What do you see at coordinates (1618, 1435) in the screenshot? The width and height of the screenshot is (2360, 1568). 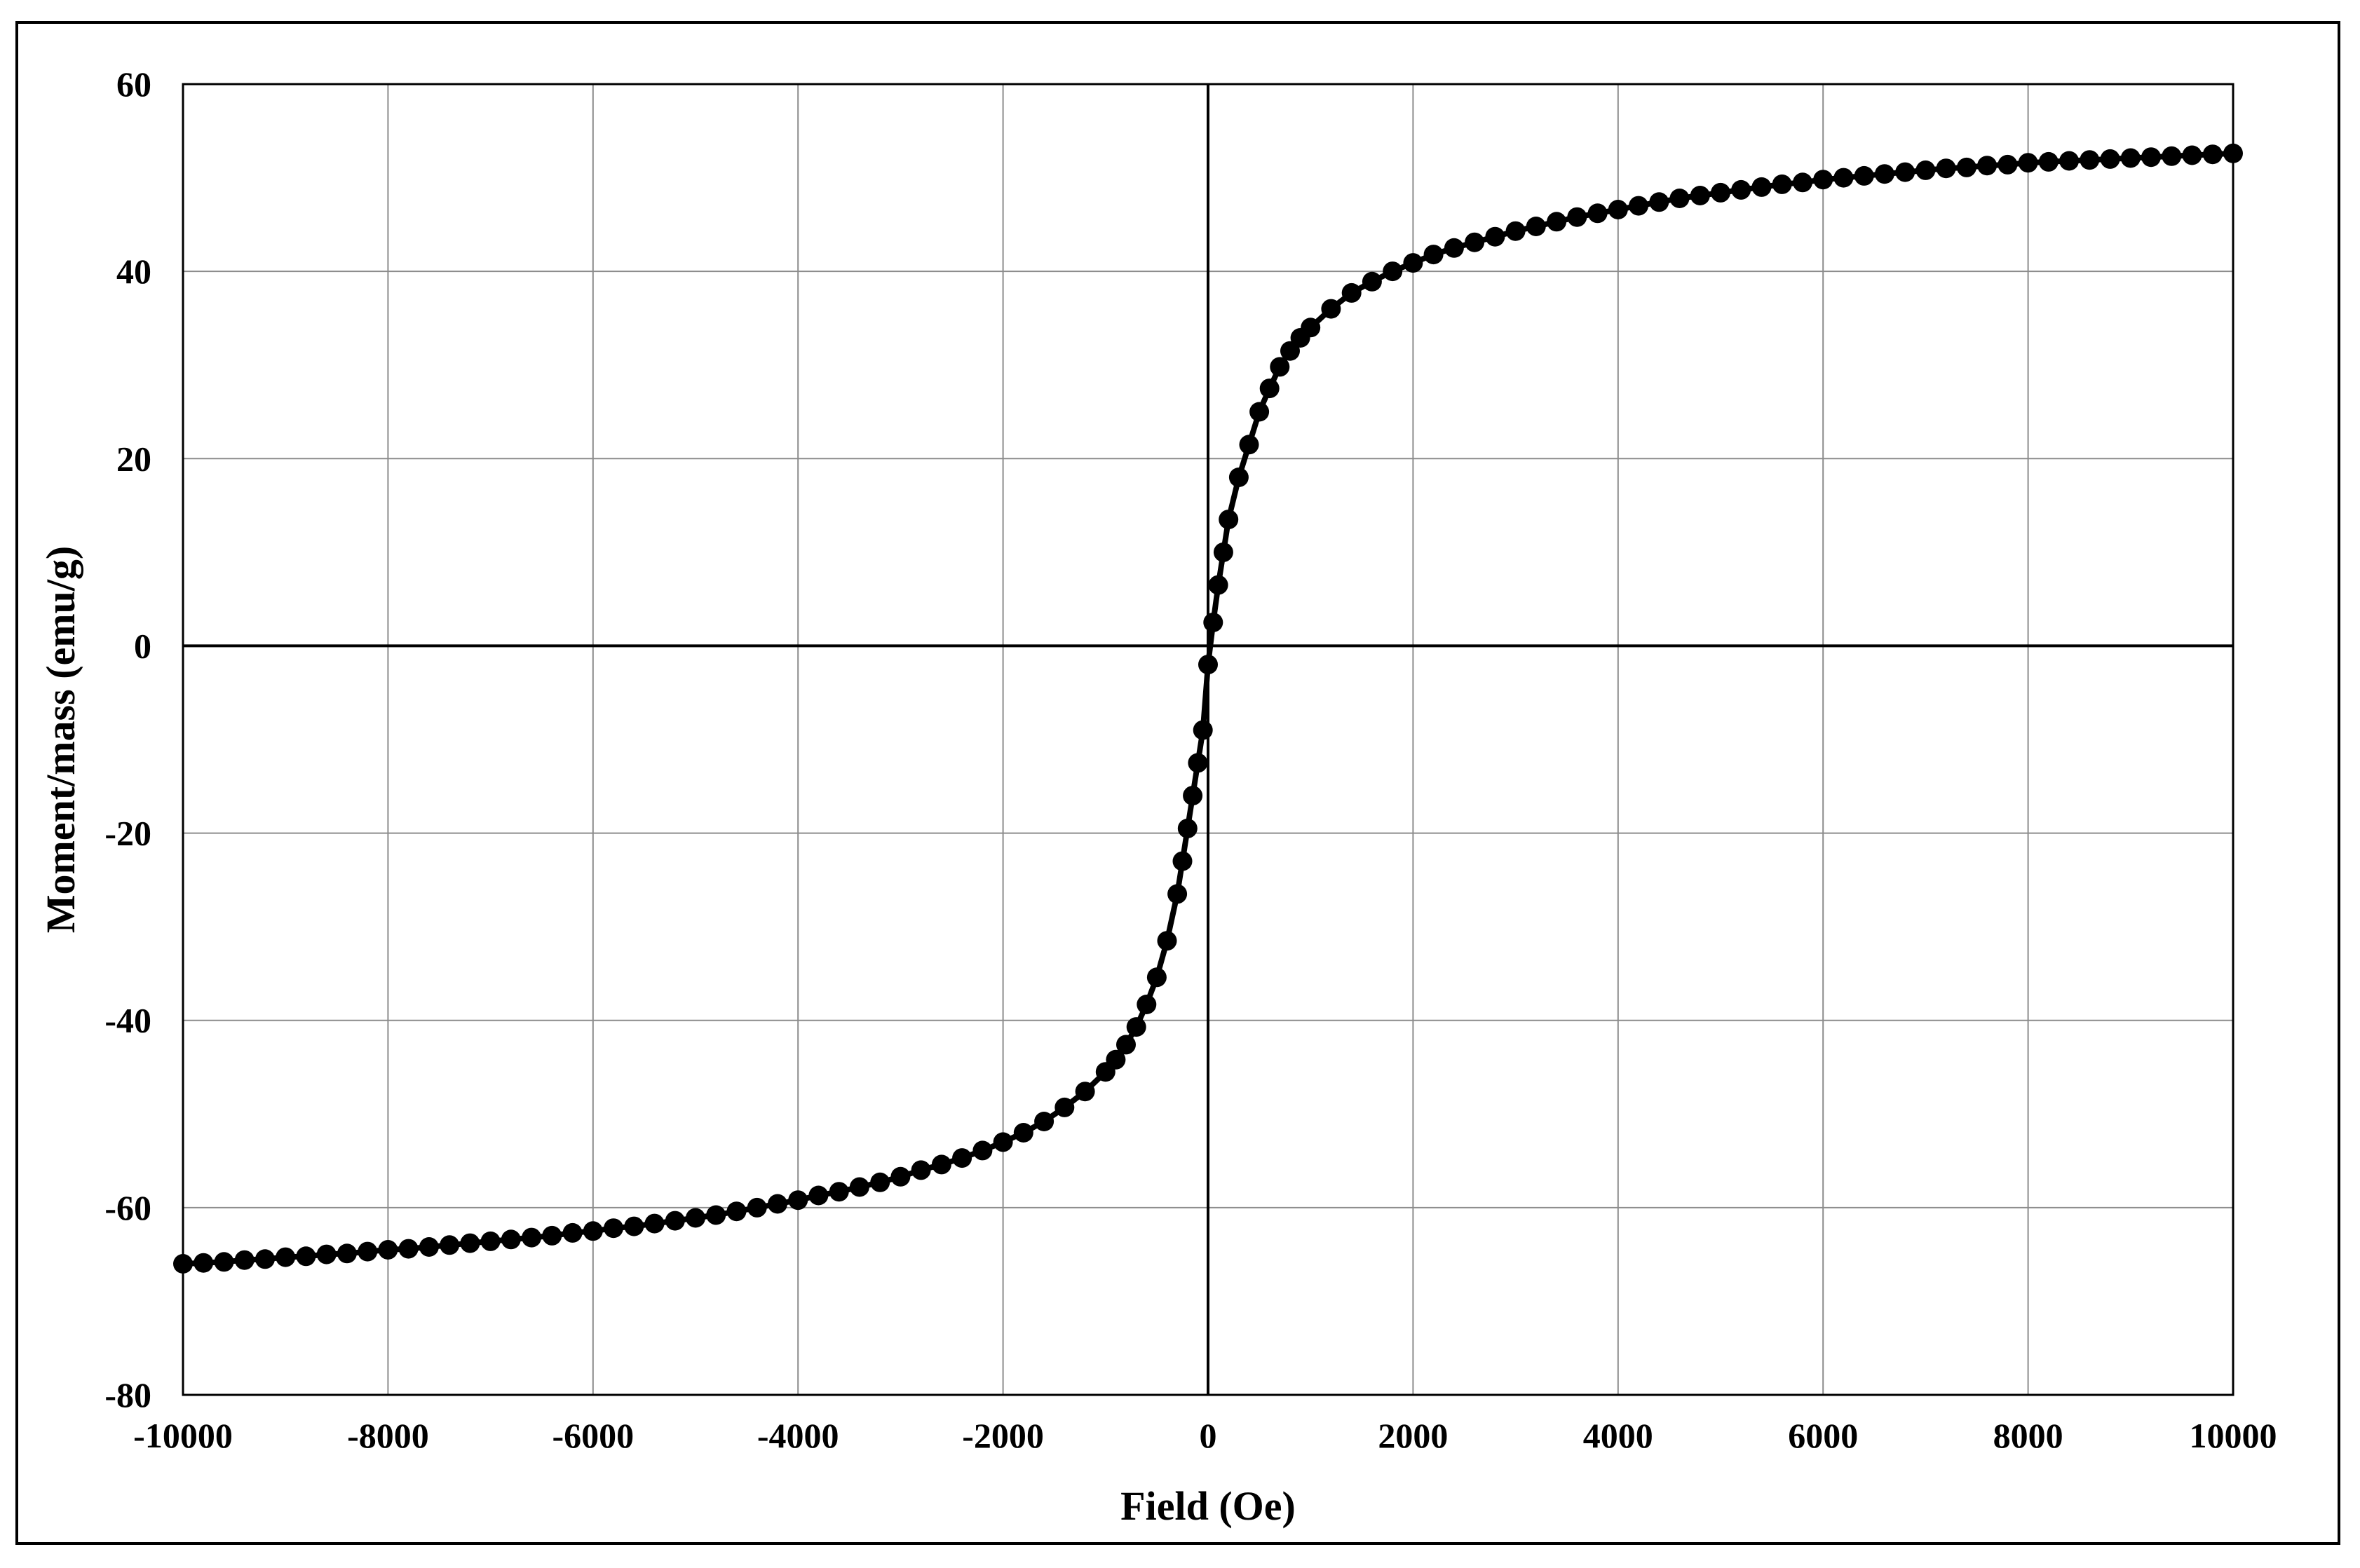 I see `x-tick-label: 4000` at bounding box center [1618, 1435].